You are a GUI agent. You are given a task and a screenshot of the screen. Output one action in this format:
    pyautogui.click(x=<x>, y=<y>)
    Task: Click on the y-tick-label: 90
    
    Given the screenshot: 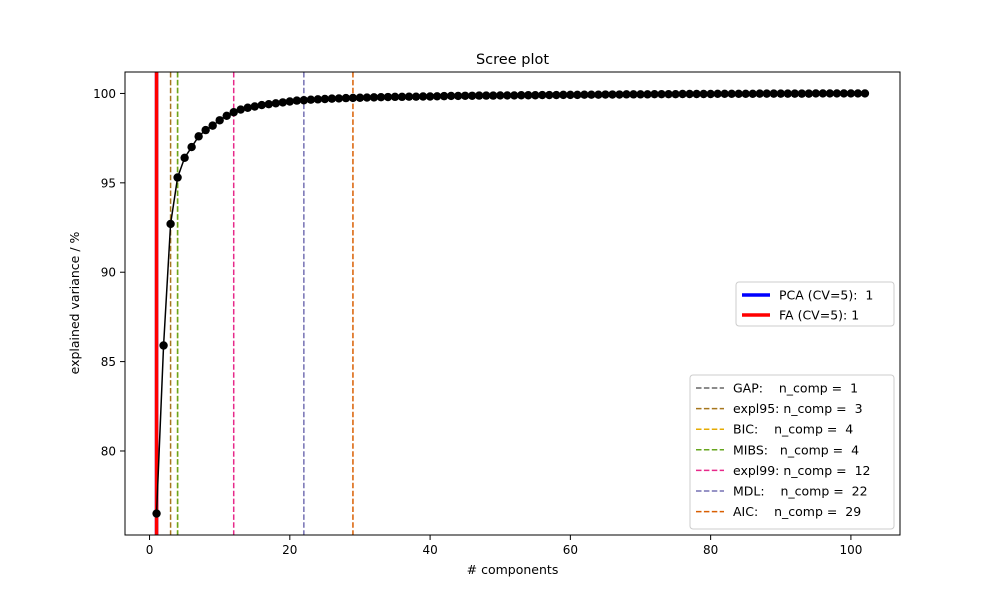 What is the action you would take?
    pyautogui.click(x=108, y=273)
    